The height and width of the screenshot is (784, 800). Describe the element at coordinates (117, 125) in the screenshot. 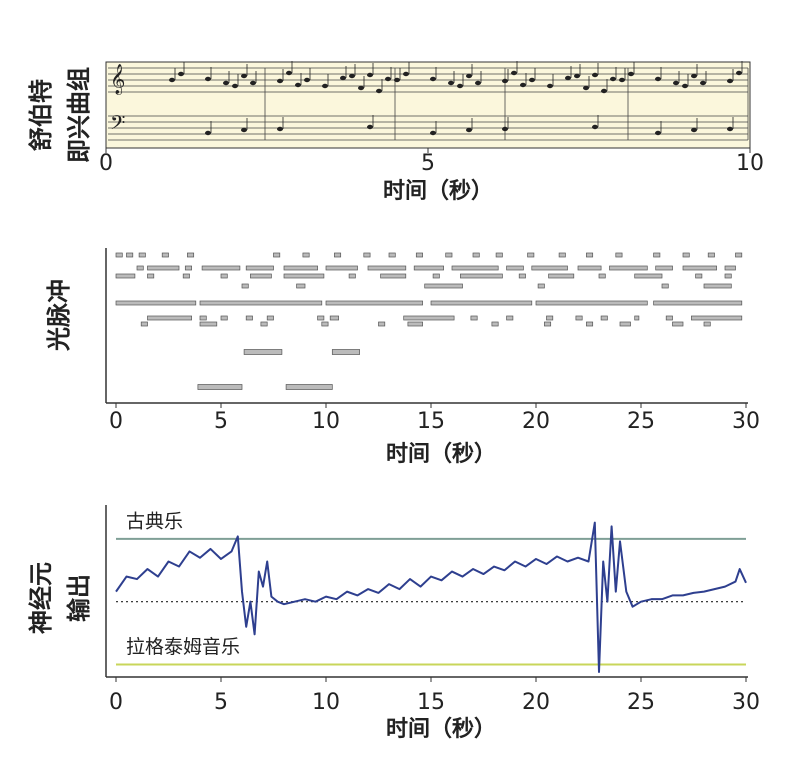

I see `bass-clef: 𝄢` at that location.